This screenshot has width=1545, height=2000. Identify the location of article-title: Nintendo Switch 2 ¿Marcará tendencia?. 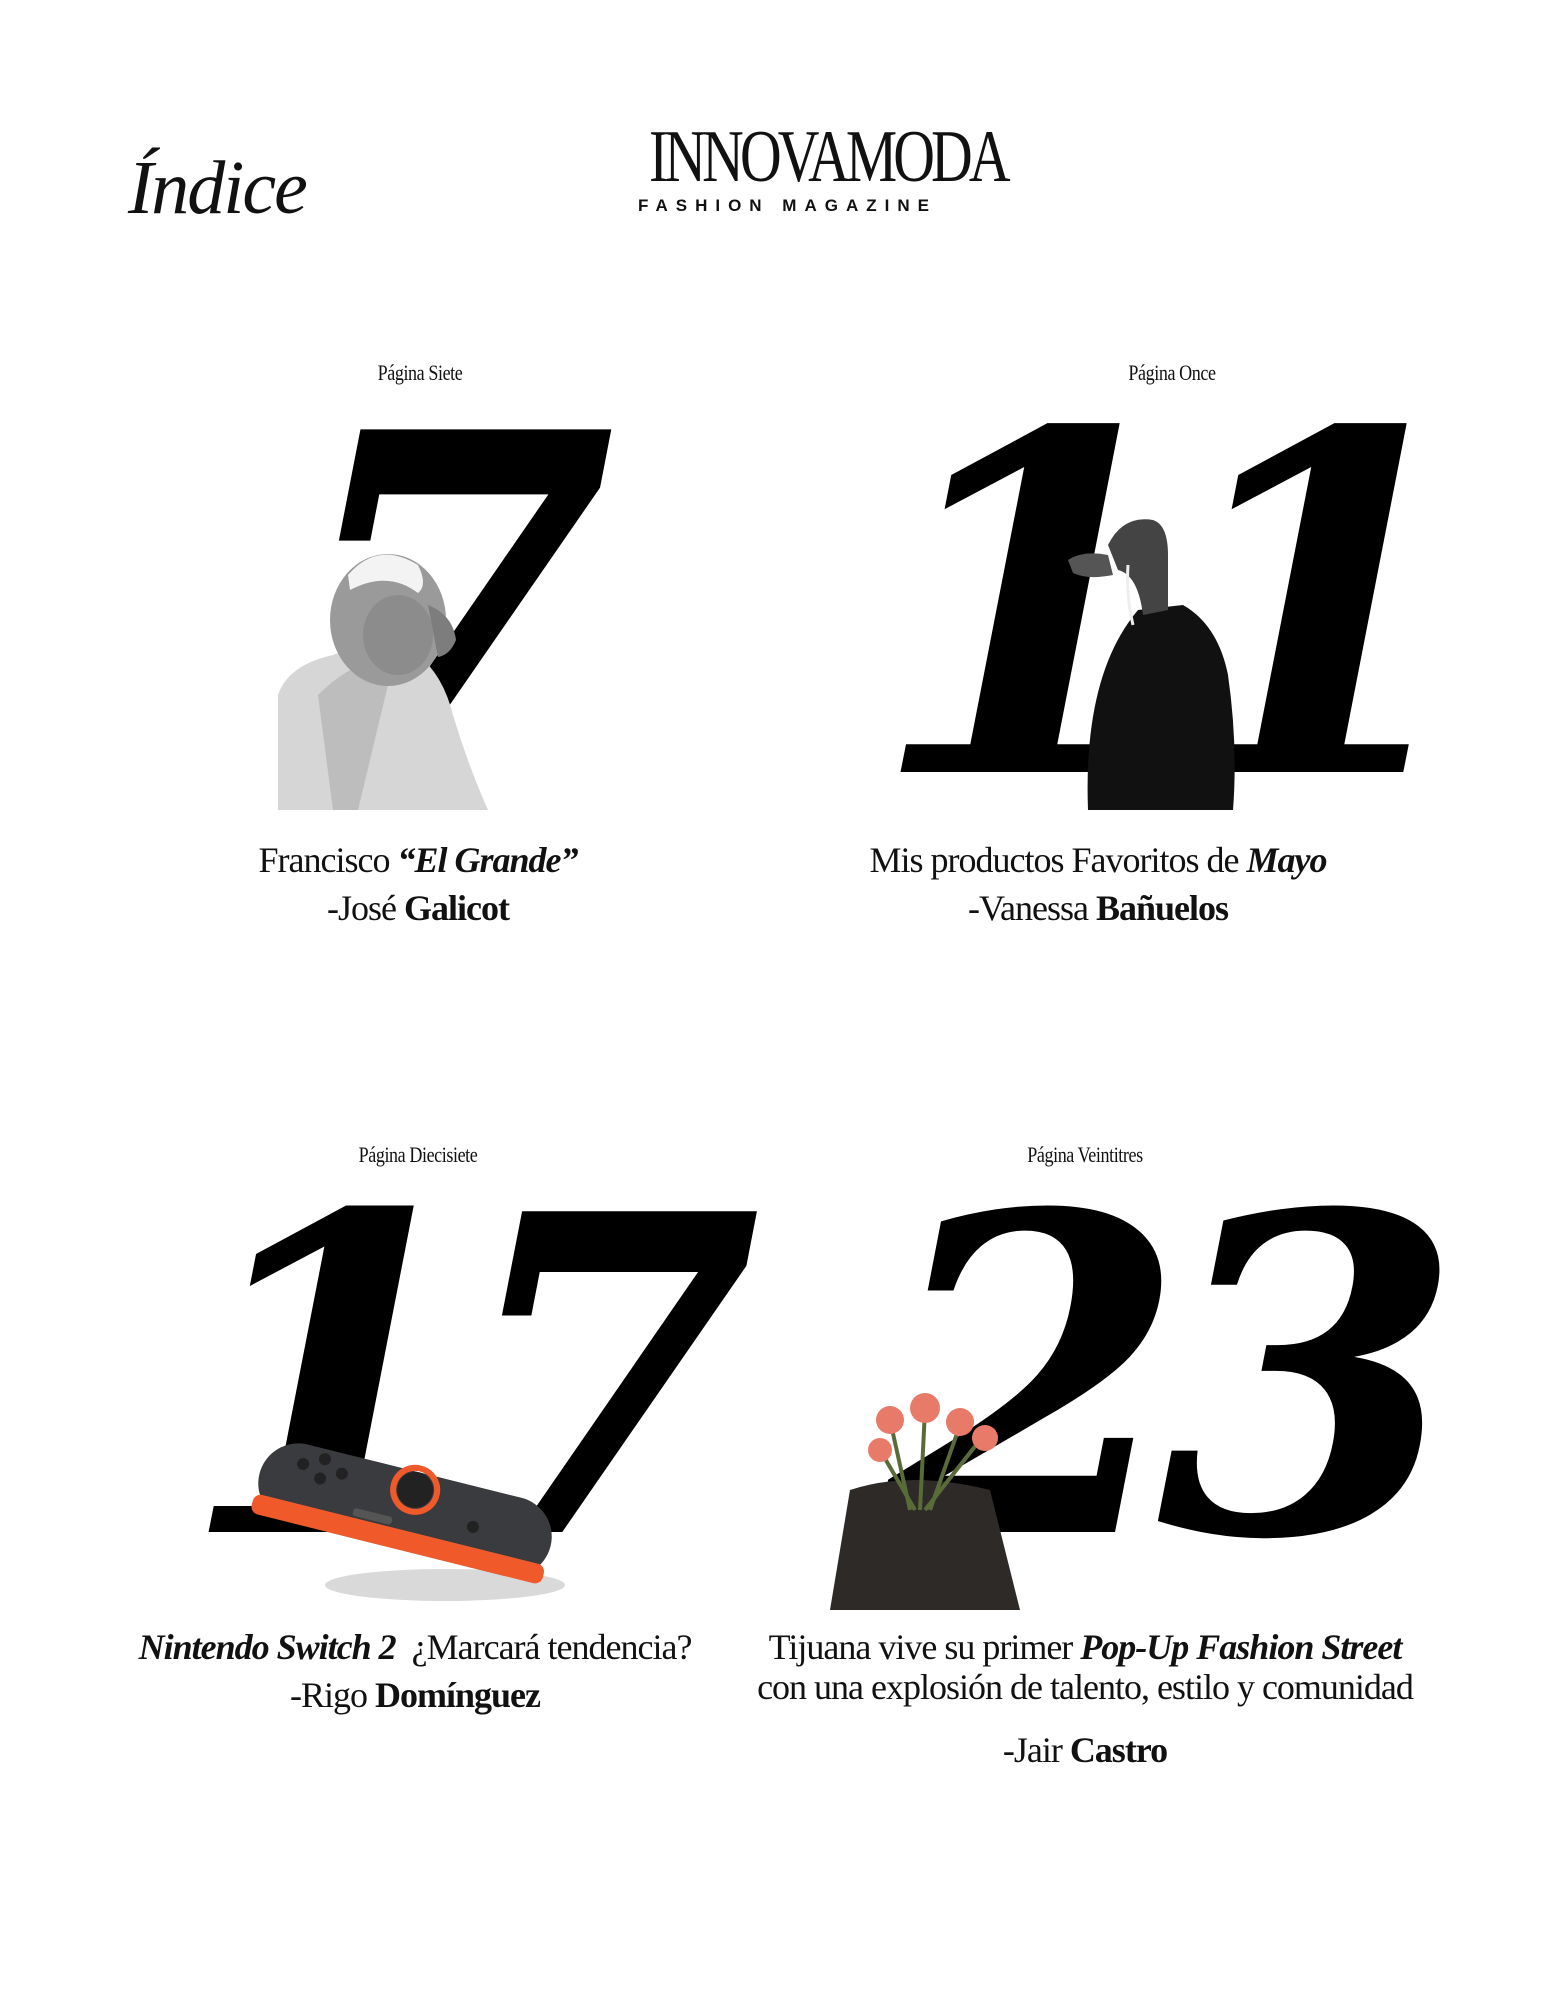
(415, 1647).